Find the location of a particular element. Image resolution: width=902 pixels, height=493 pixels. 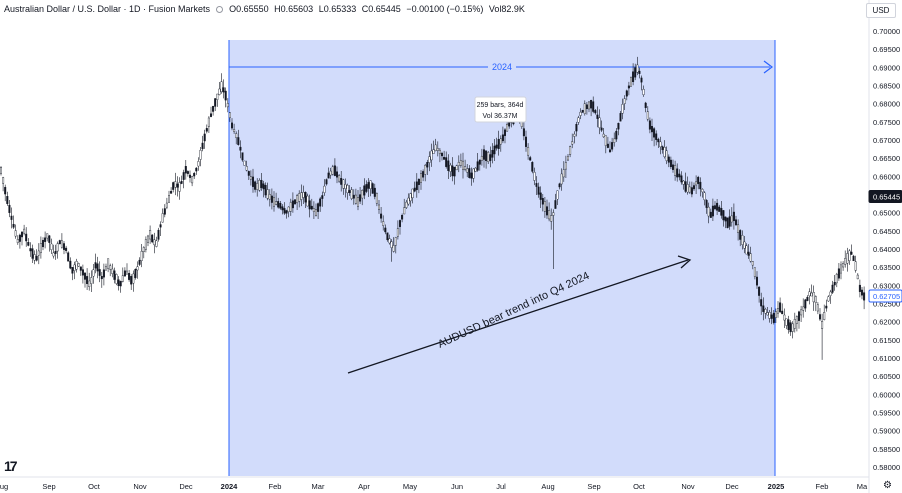

gear-icon: ⚙ is located at coordinates (887, 485).